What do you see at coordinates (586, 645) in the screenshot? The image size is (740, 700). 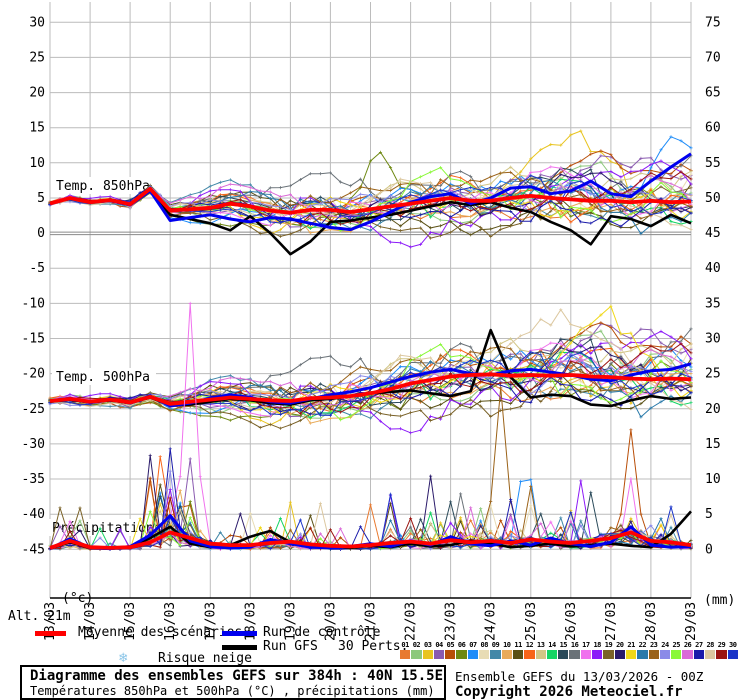 I see `pert-number: 17` at bounding box center [586, 645].